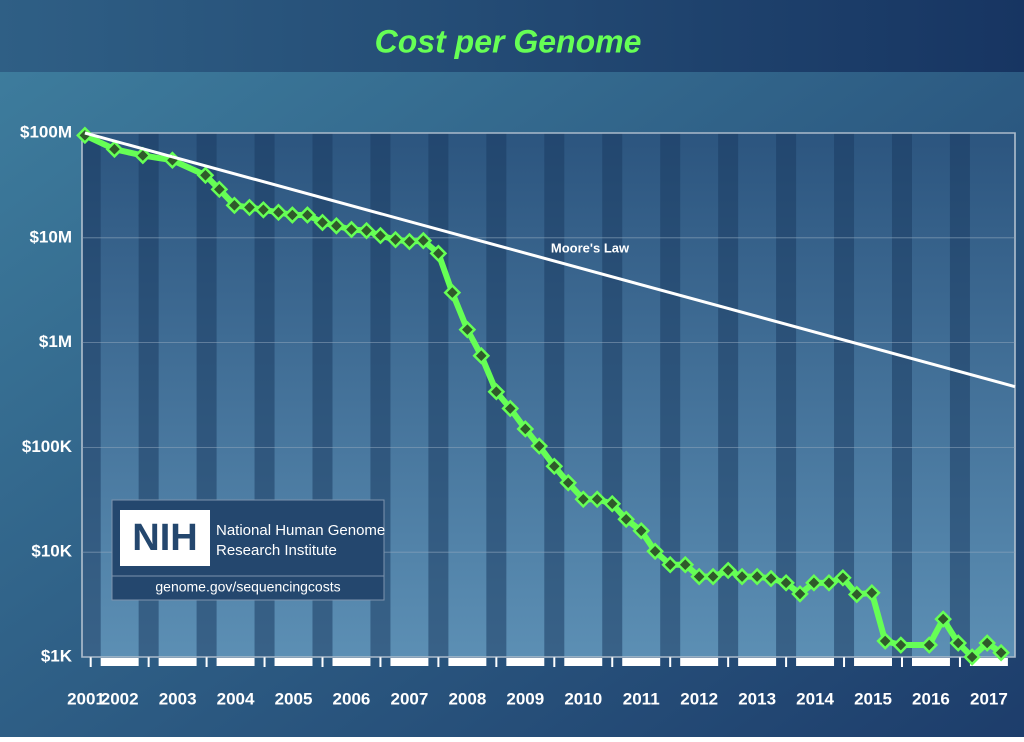 This screenshot has width=1024, height=742. Describe the element at coordinates (467, 698) in the screenshot. I see `x-tick-label: 2008` at that location.